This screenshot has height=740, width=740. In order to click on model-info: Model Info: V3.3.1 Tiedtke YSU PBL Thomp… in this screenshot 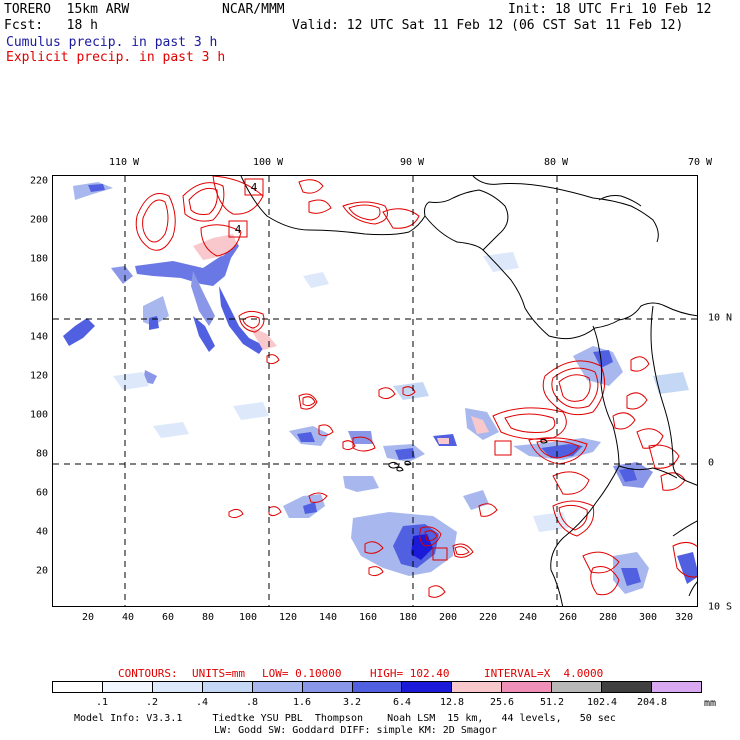, I will do `click(345, 718)`.